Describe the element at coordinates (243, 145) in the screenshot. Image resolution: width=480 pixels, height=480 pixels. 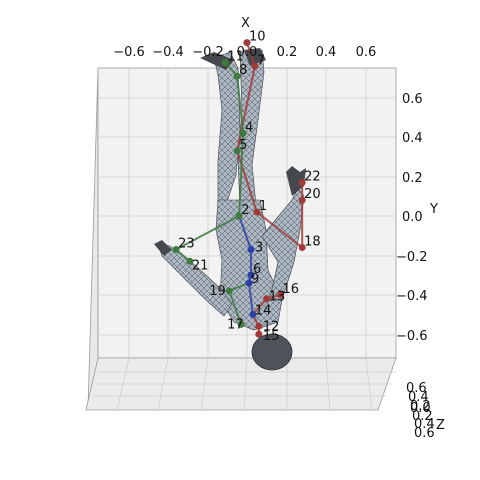
I see `joint-label: 5` at that location.